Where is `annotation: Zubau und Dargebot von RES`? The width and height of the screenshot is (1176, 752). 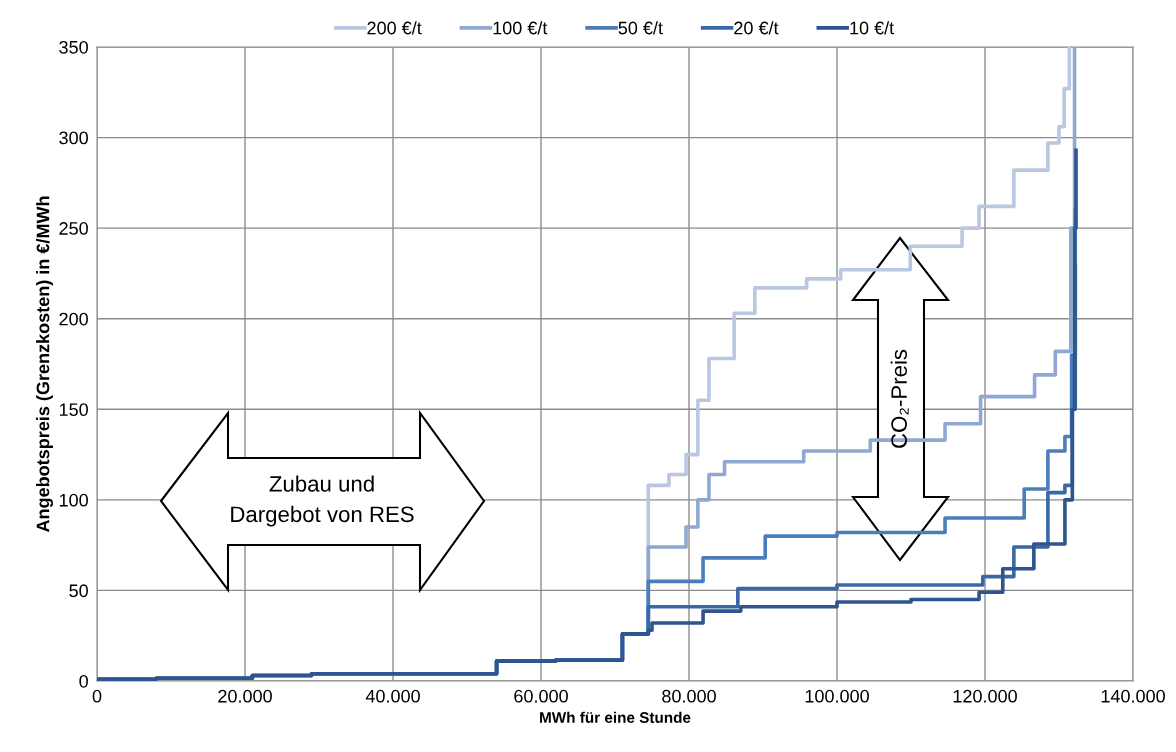 annotation: Zubau und Dargebot von RES is located at coordinates (322, 501).